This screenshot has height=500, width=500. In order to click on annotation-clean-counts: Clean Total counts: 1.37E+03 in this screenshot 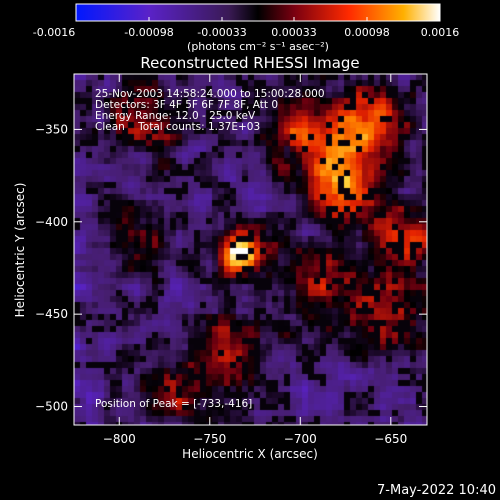, I will do `click(177, 127)`.